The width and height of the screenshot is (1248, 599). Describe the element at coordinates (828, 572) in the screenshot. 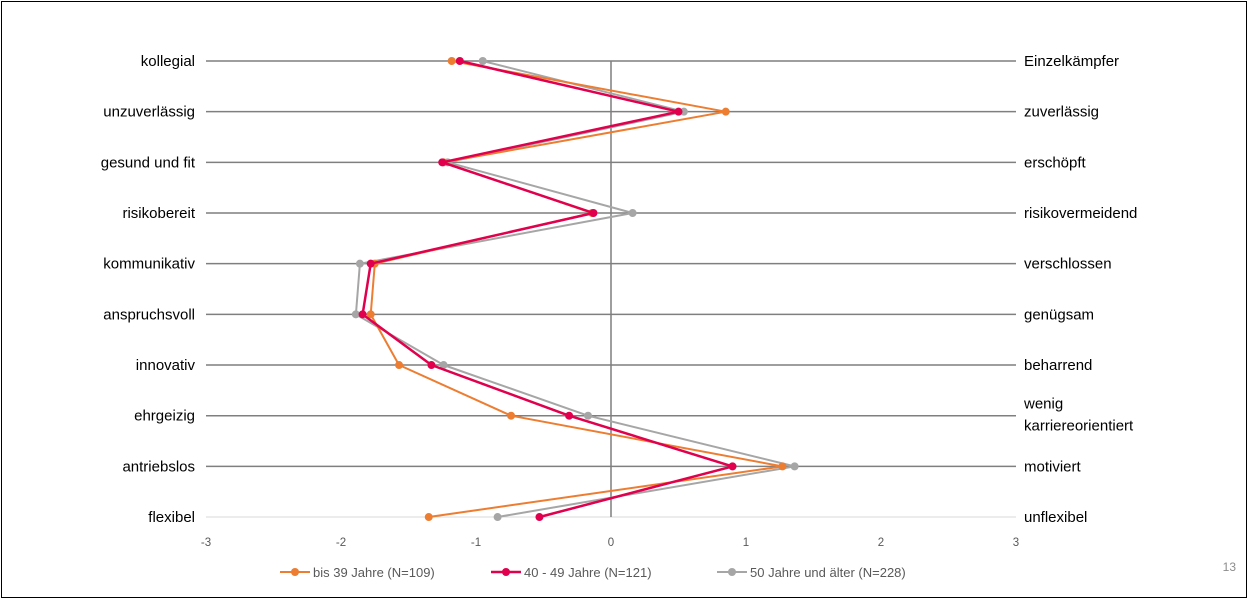

I see `legend-label: 50 Jahre und älter (N=228)` at that location.